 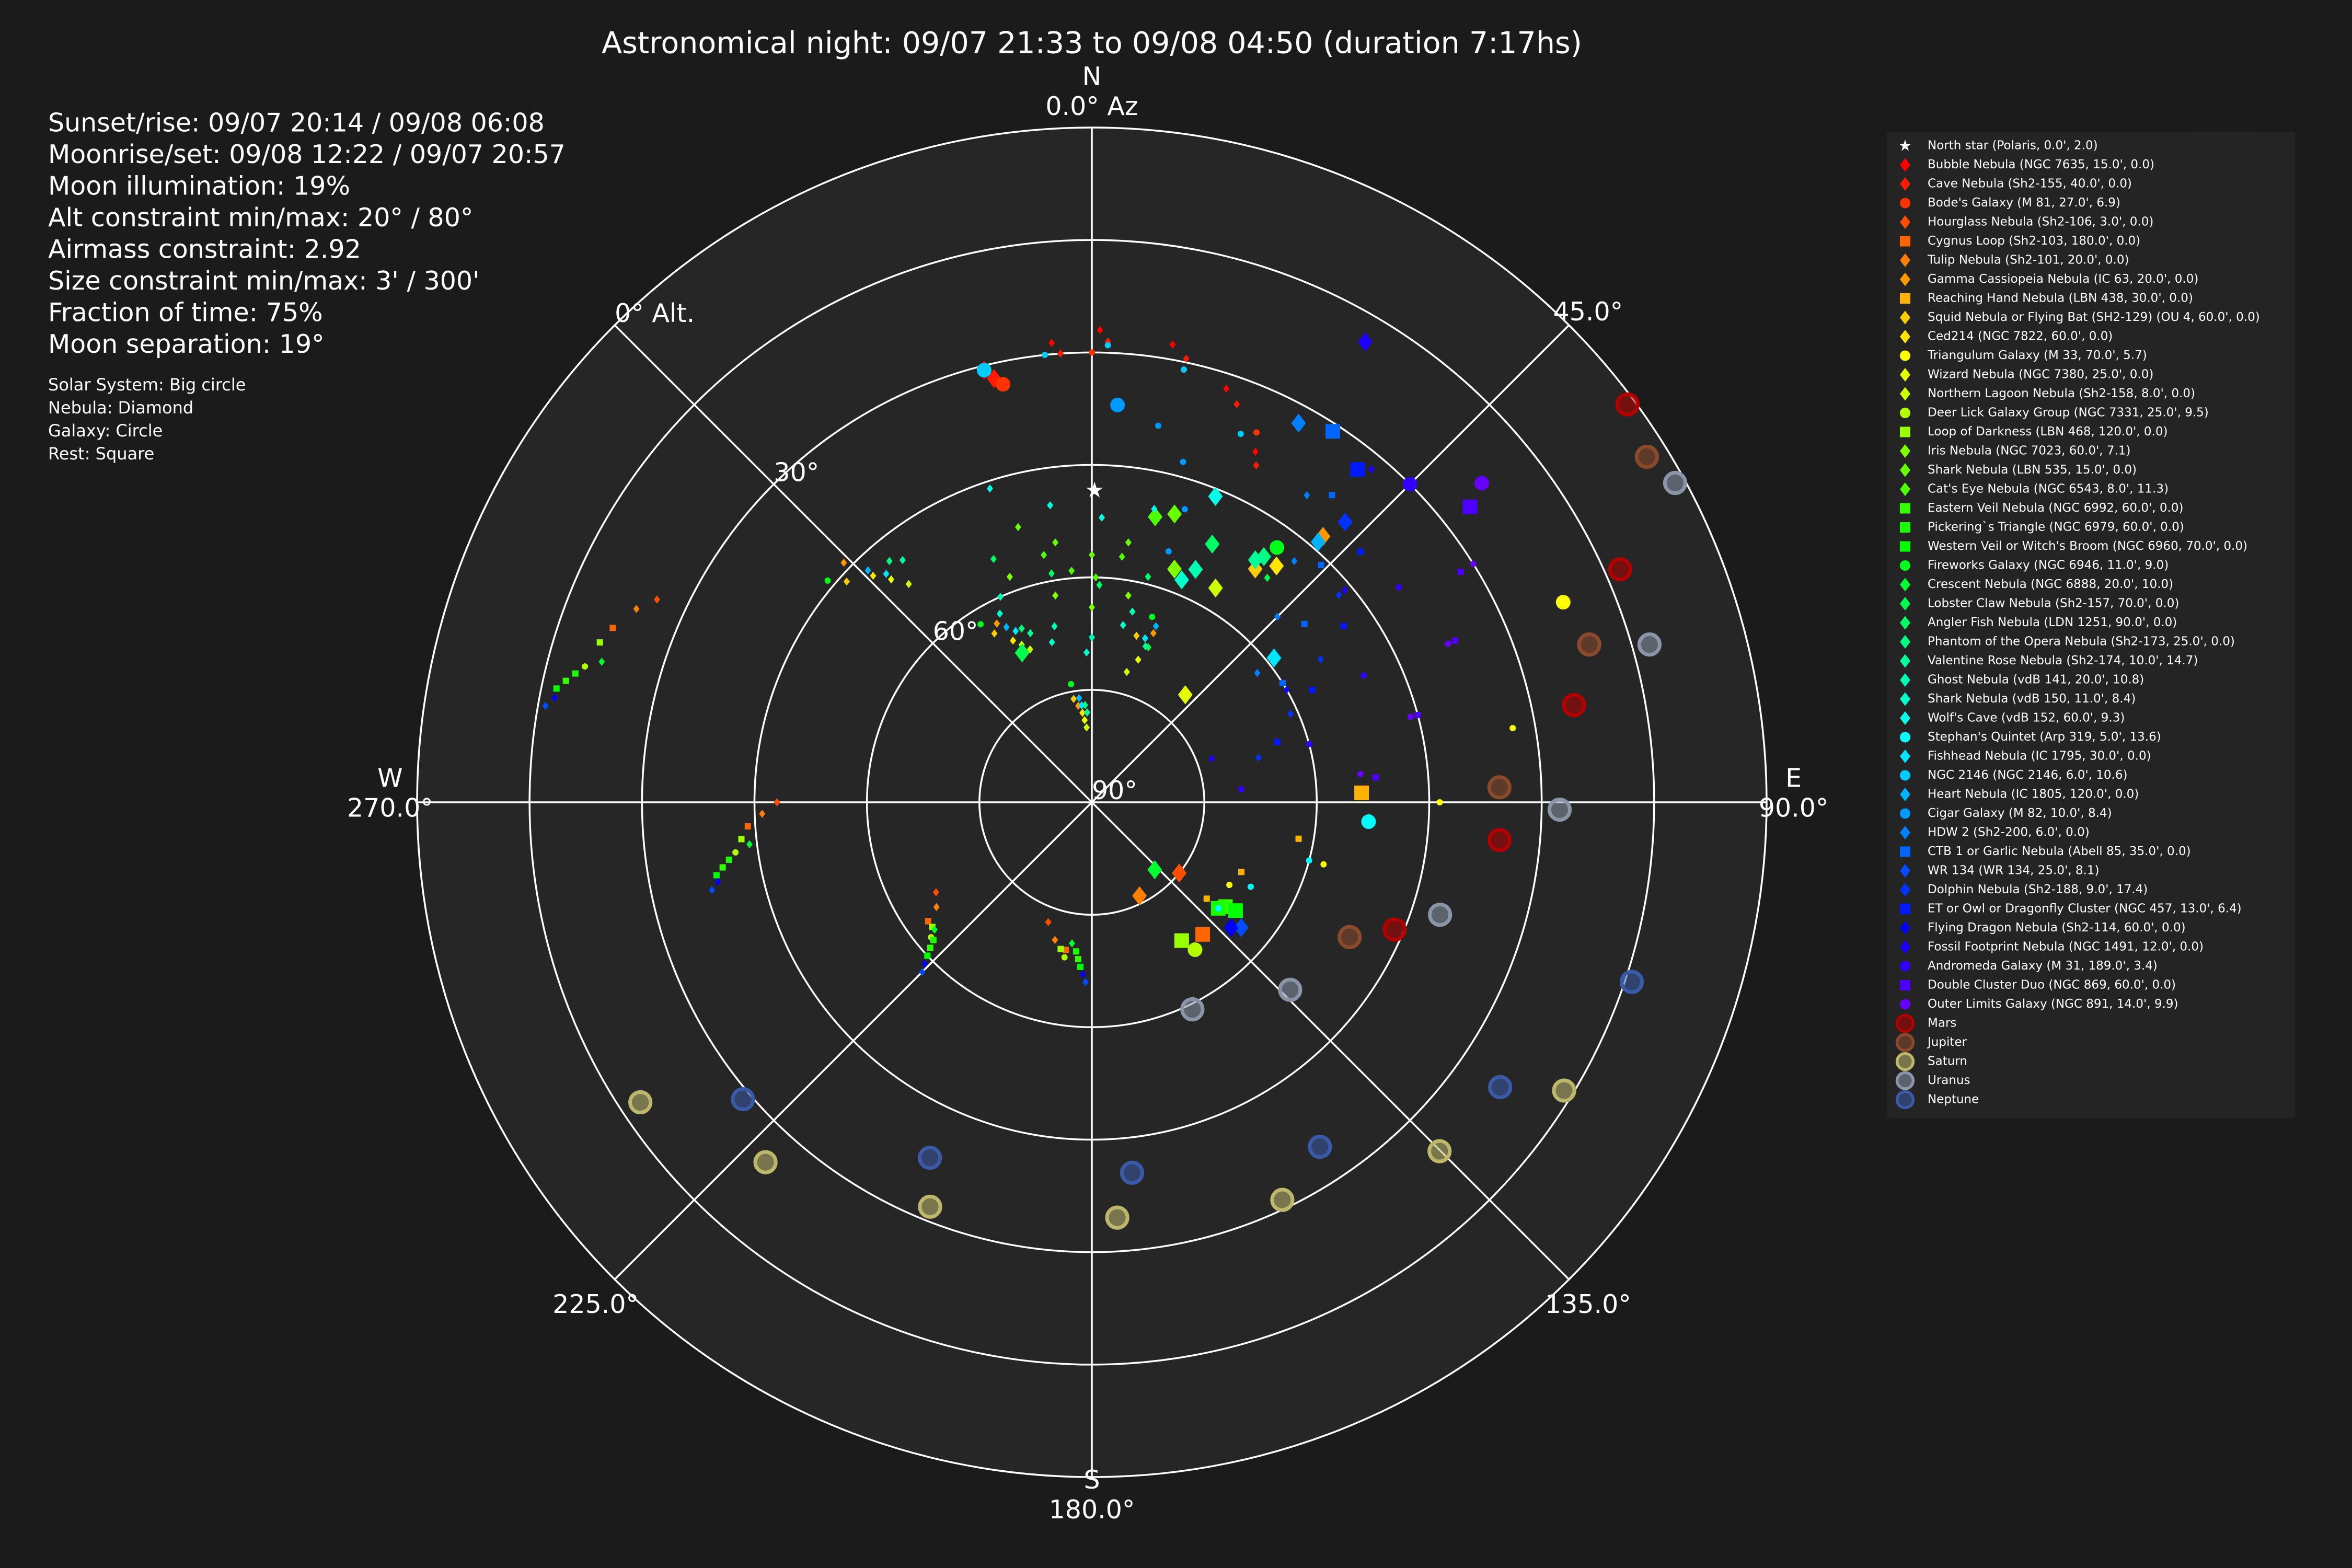 What do you see at coordinates (260, 218) in the screenshot?
I see `info-line: Alt constraint min/max: 20° / 80°` at bounding box center [260, 218].